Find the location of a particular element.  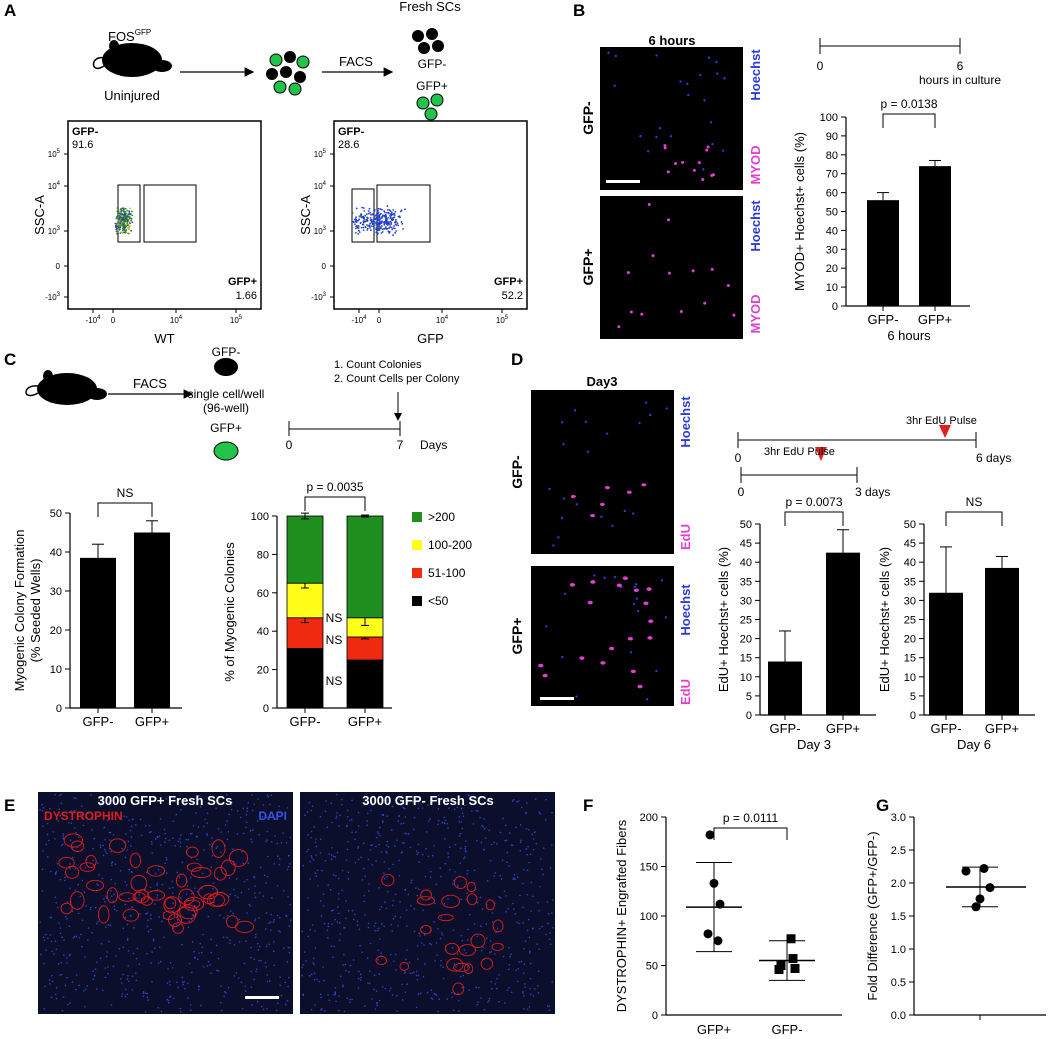

svg-text: 0 is located at coordinates (741, 492).